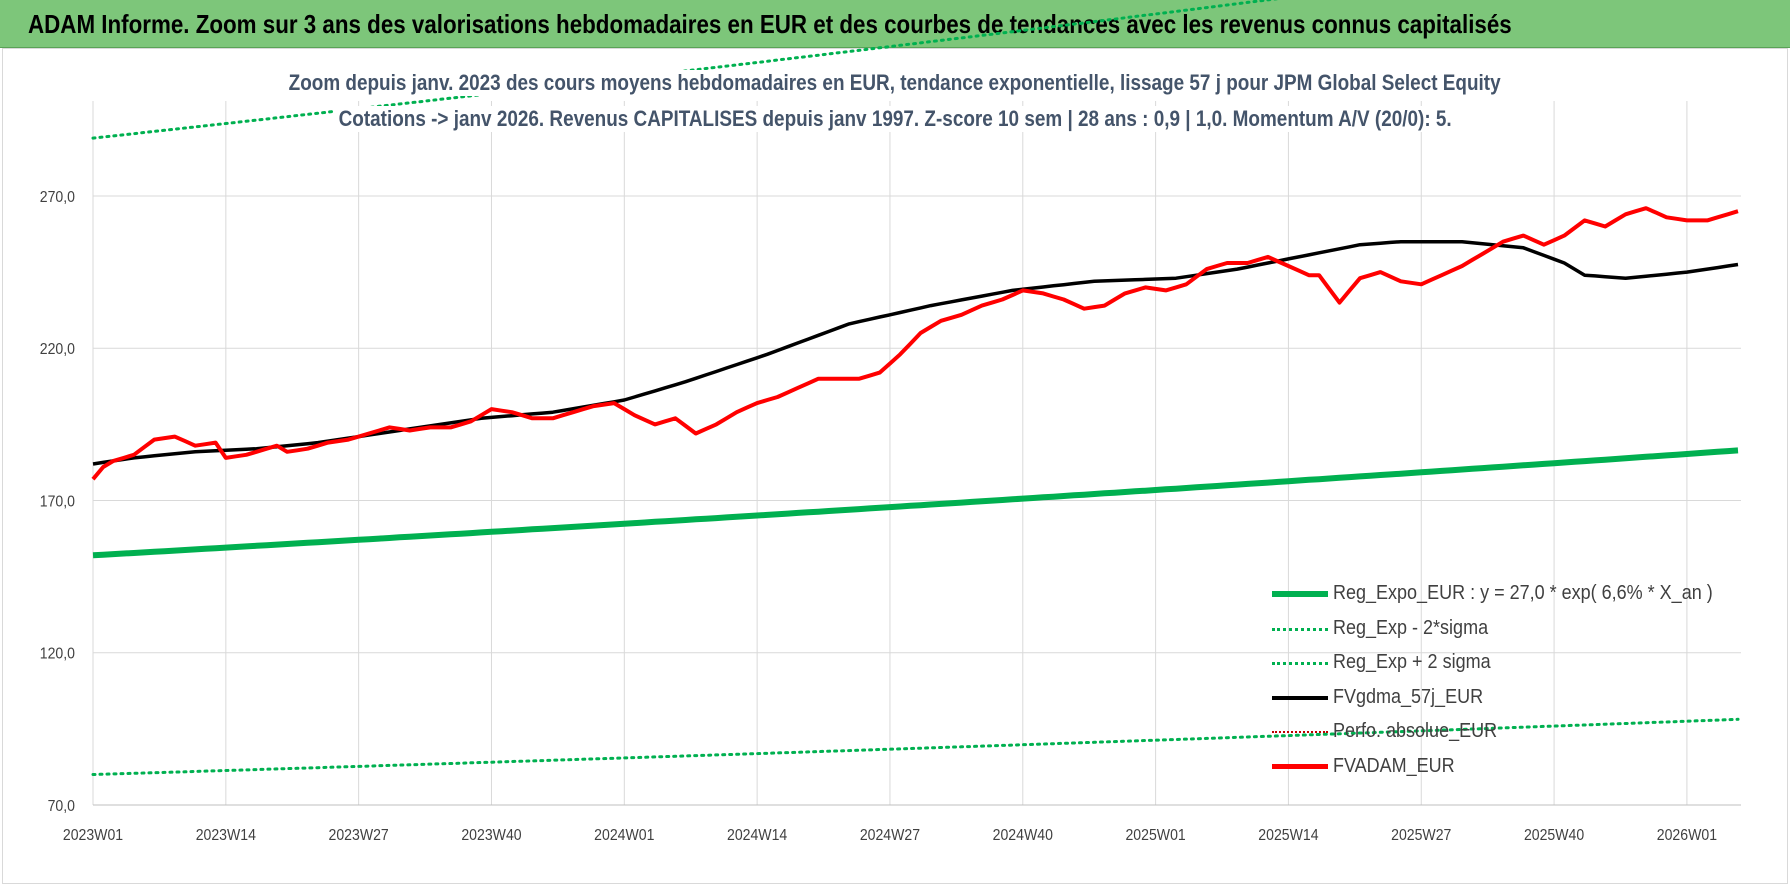 The image size is (1790, 886). Describe the element at coordinates (1155, 835) in the screenshot. I see `x-tick-label: 2025W01` at that location.